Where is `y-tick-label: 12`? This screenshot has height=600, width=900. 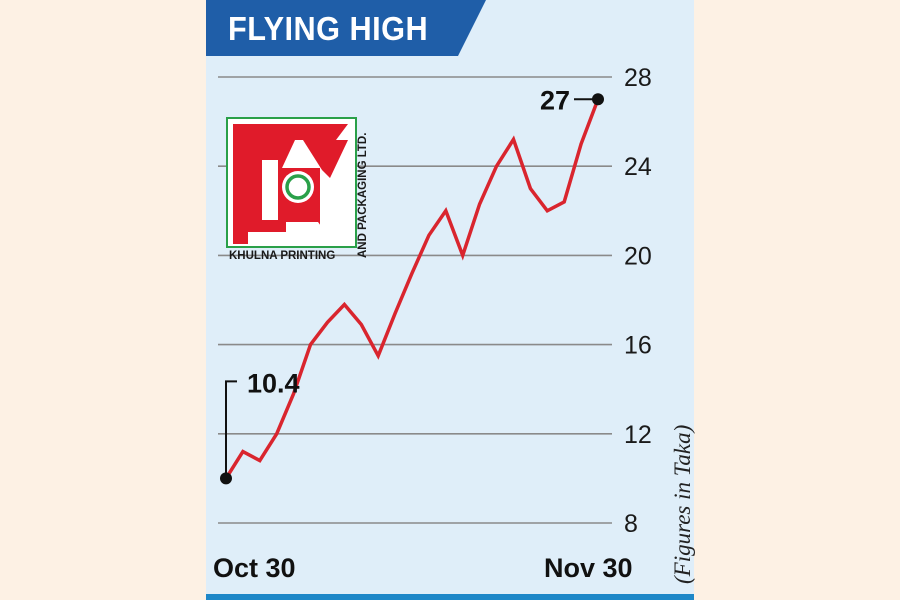
y-tick-label: 12 is located at coordinates (638, 435).